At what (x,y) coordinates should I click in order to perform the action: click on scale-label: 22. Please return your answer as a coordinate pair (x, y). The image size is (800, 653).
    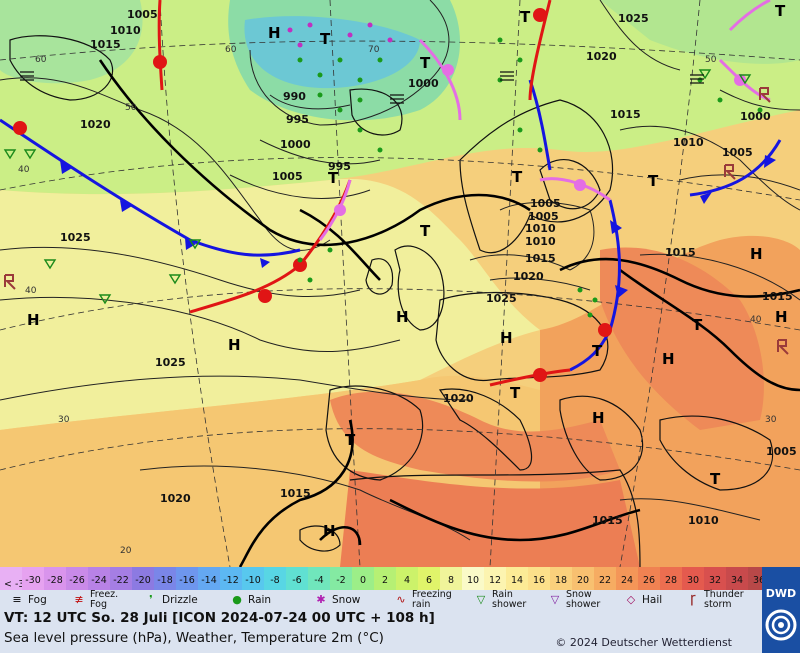
    Looking at the image, I should click on (605, 580).